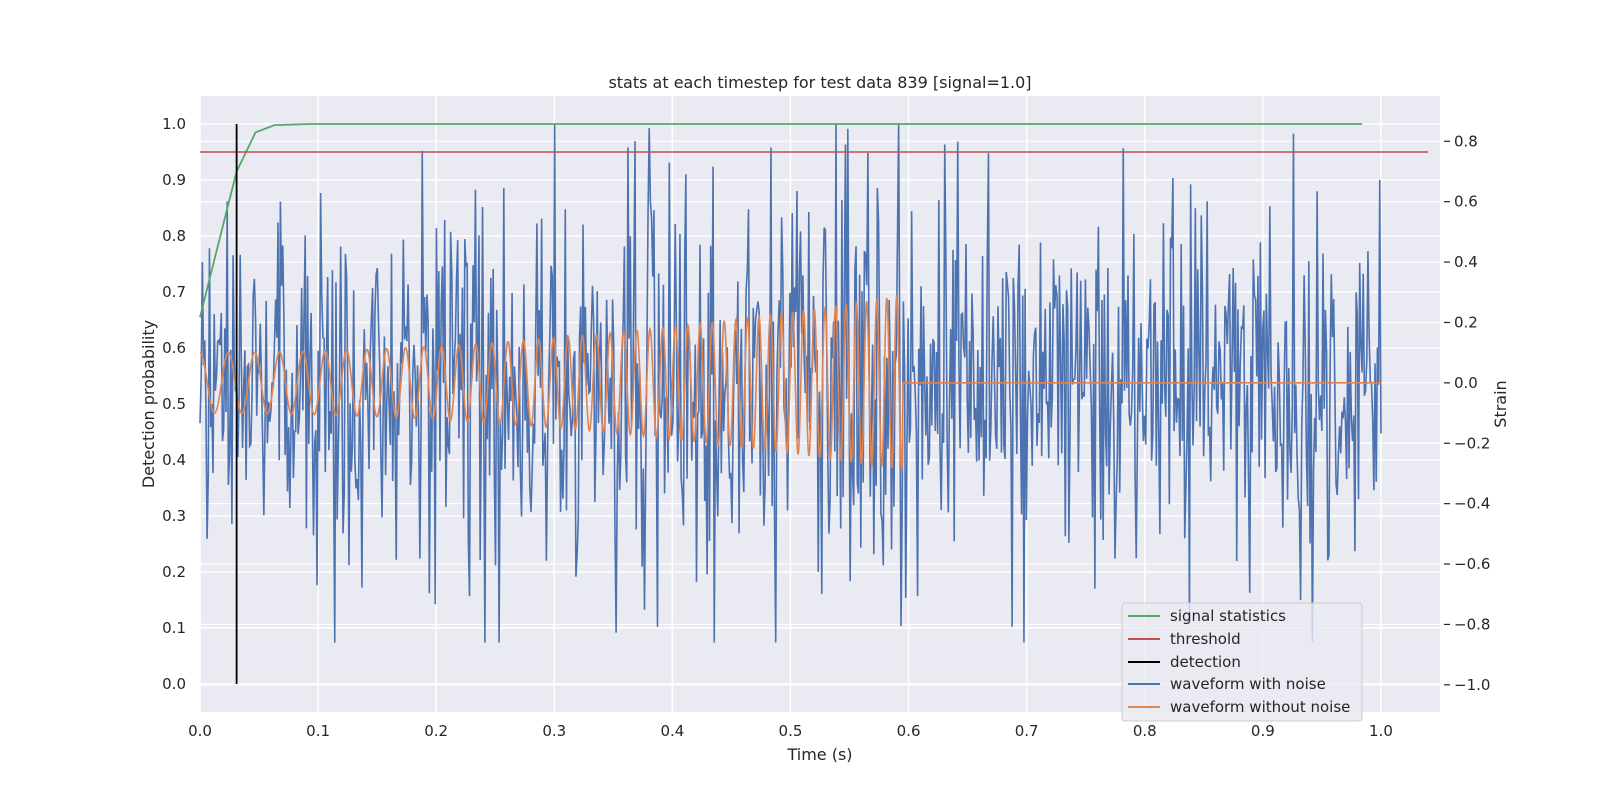 The height and width of the screenshot is (800, 1600). I want to click on x-tick-label: 0.5, so click(791, 731).